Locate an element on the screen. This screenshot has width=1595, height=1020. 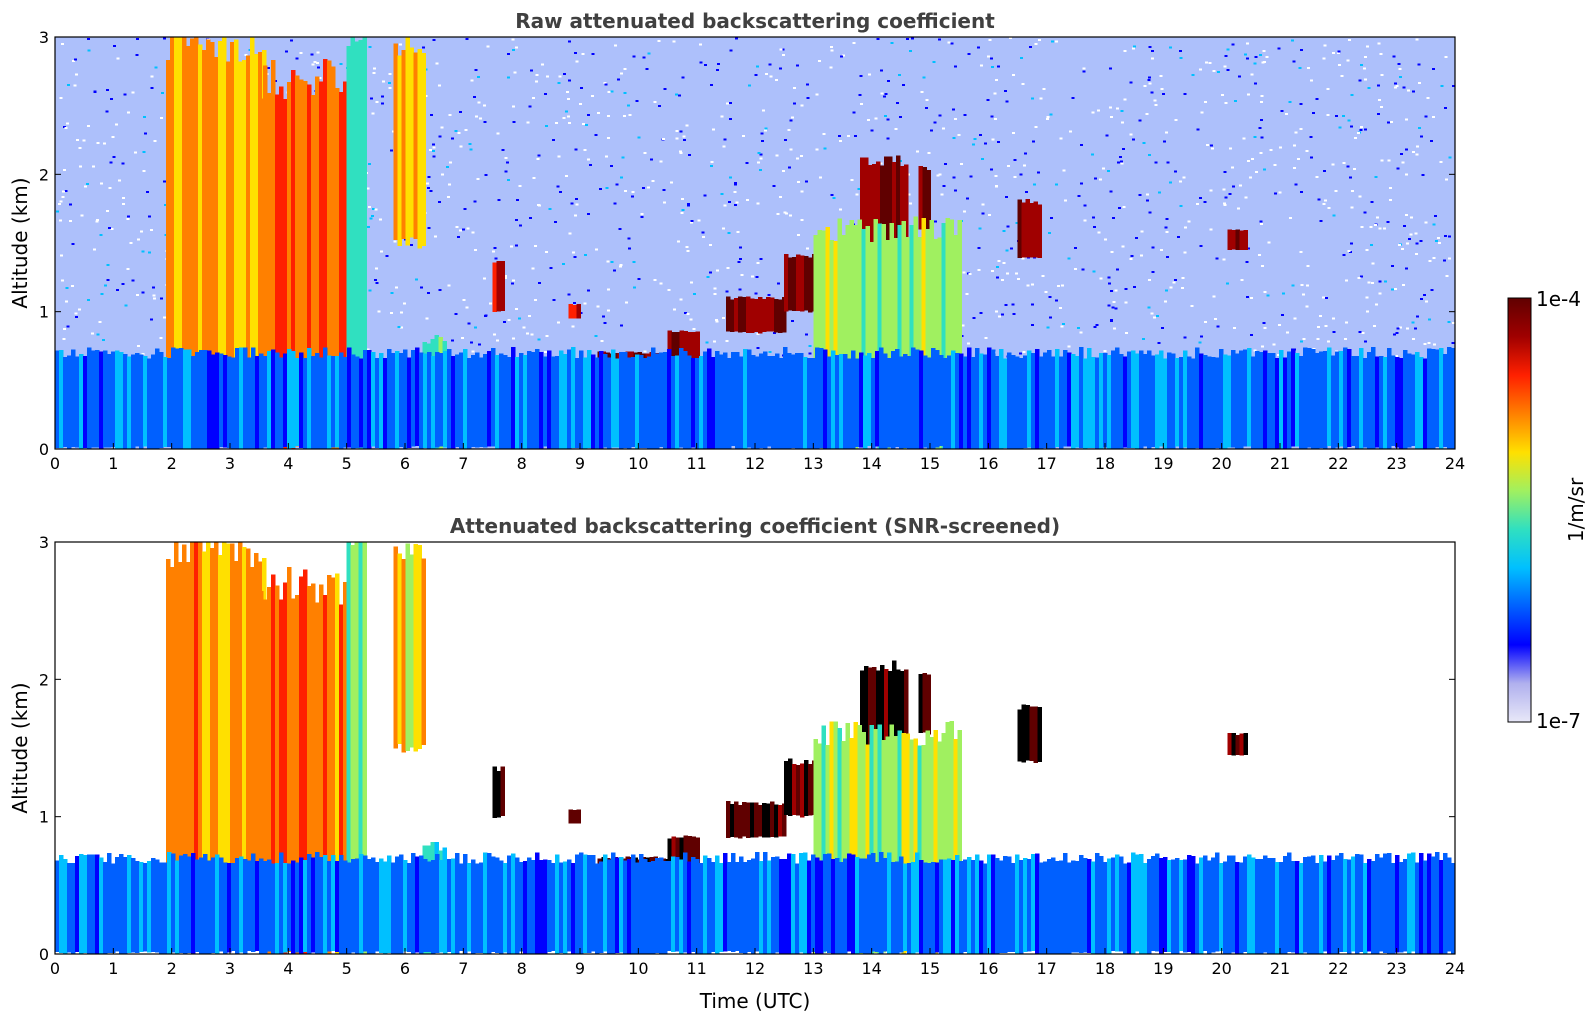
x-tick-label: 19 is located at coordinates (1163, 463).